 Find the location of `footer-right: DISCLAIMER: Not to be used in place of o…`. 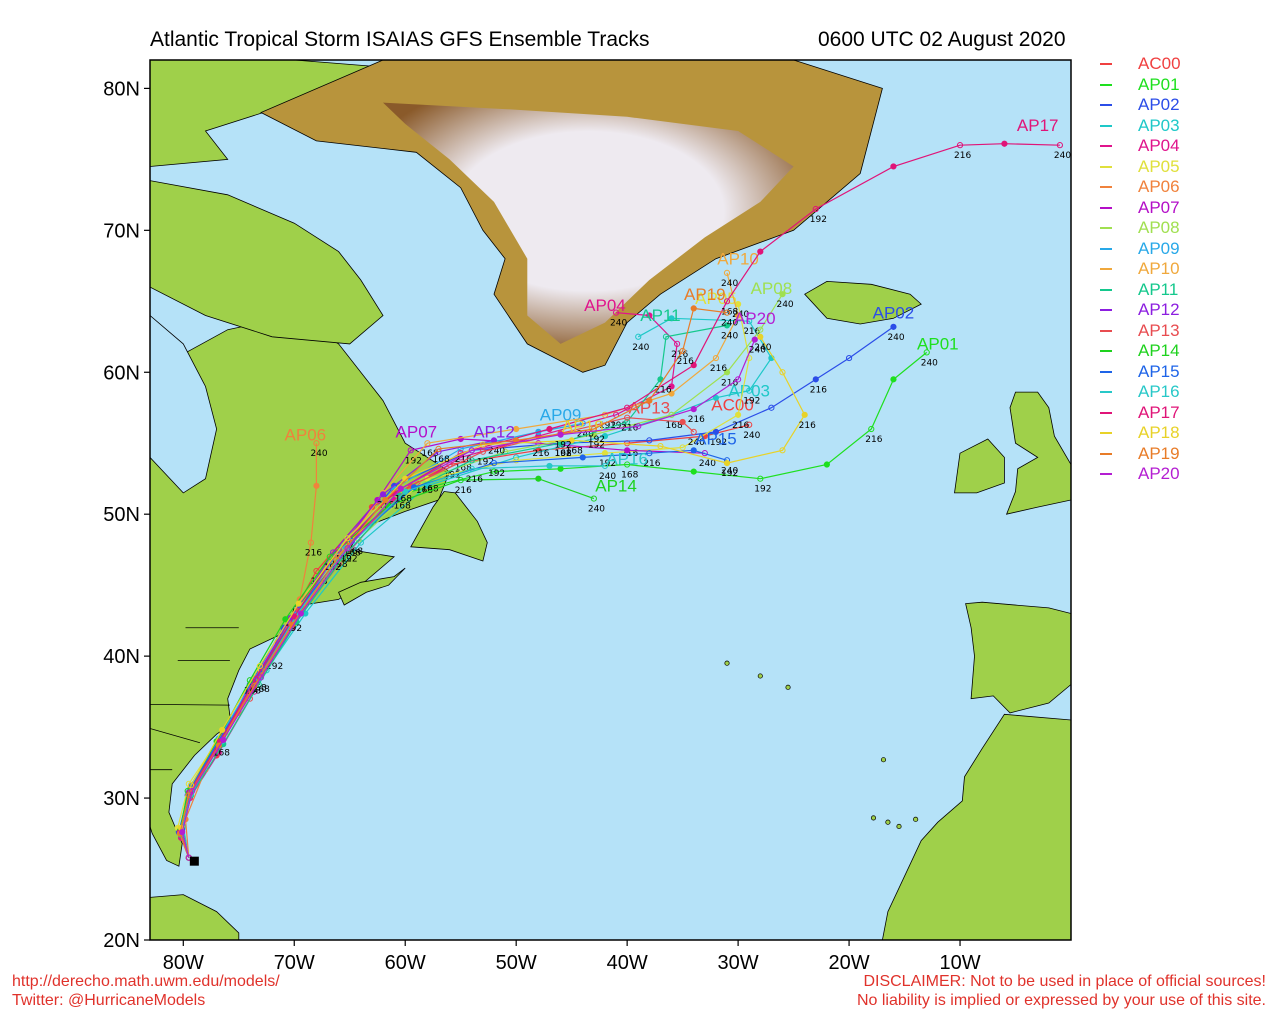

footer-right: DISCLAIMER: Not to be used in place of o… is located at coordinates (1061, 991).